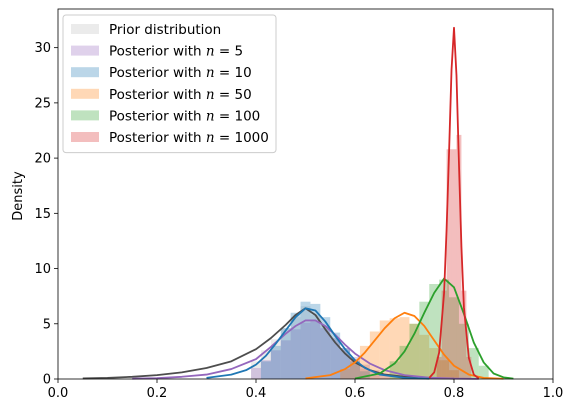 The width and height of the screenshot is (574, 413). I want to click on y-tick-label-2: 10, so click(42, 269).